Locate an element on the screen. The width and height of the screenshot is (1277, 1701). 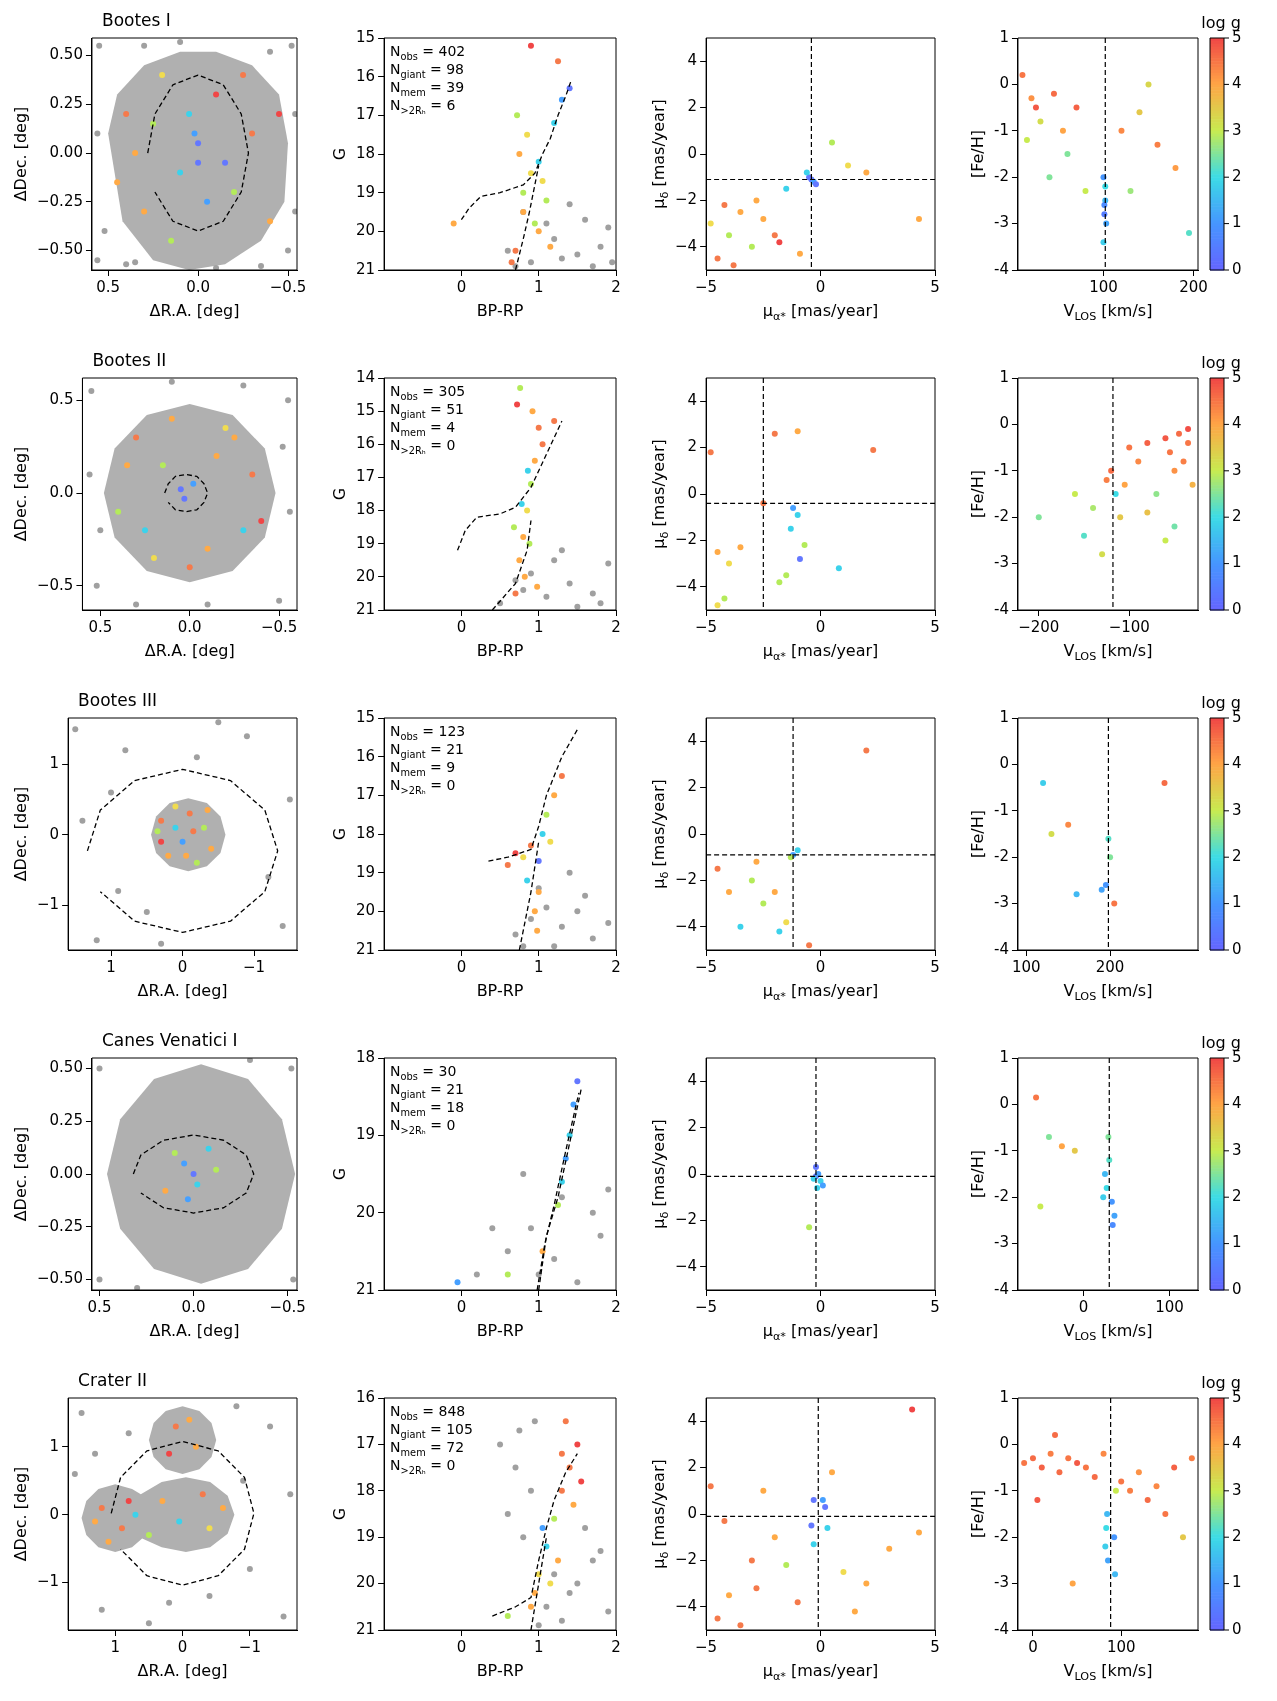
x-tick-label: −5 is located at coordinates (706, 1306).